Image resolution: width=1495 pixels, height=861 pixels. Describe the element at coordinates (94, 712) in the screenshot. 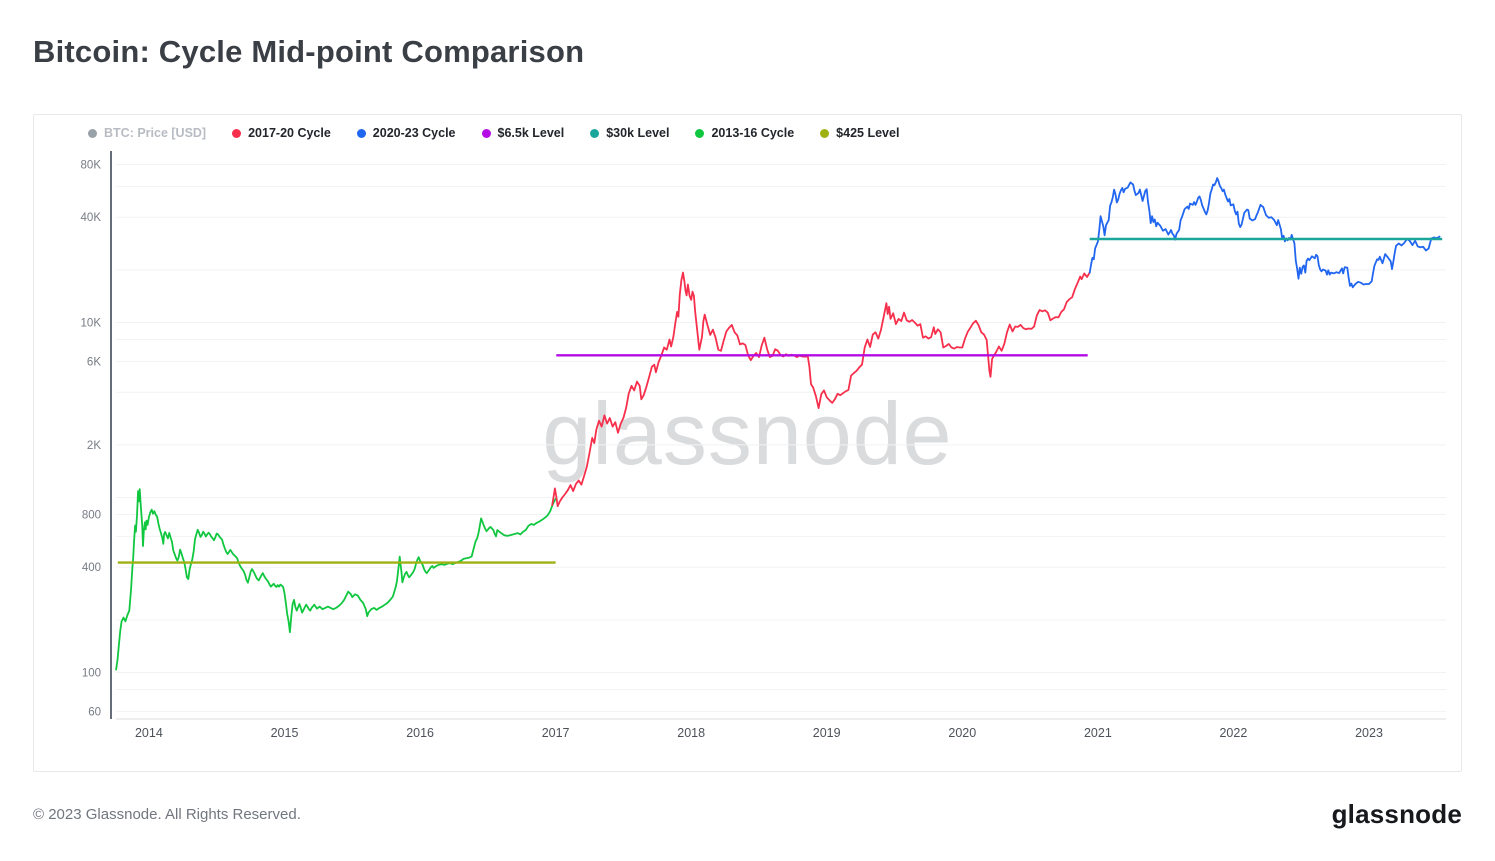

I see `y-tick-label: 60` at that location.